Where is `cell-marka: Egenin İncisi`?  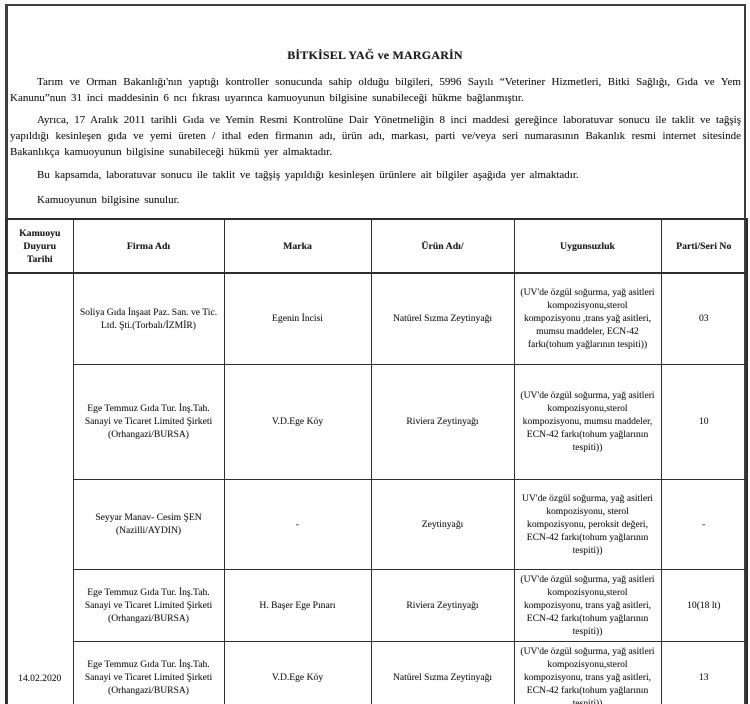 cell-marka: Egenin İncisi is located at coordinates (297, 318).